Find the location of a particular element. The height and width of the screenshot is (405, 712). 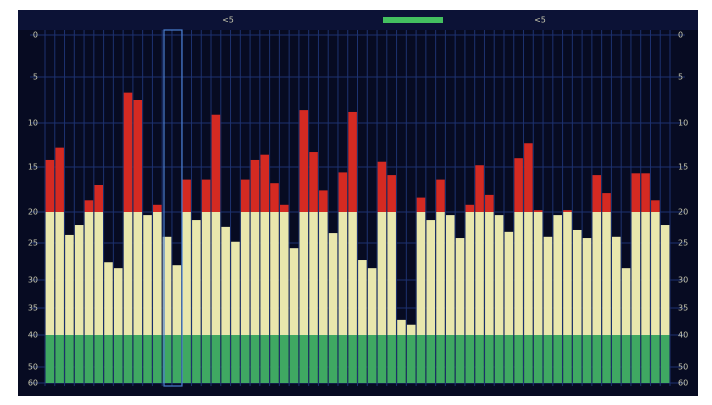

y-tick-label: 0 is located at coordinates (35, 35).